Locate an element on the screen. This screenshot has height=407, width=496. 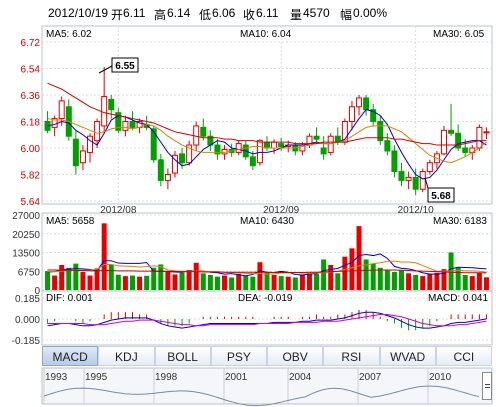
volume-ytick: 20250 is located at coordinates (26, 235).